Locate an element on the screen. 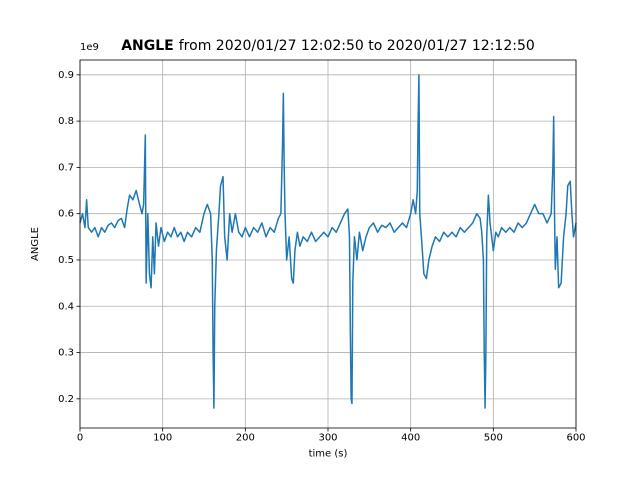 Image resolution: width=640 pixels, height=480 pixels. y-tick-label: 0.4 is located at coordinates (66, 306).